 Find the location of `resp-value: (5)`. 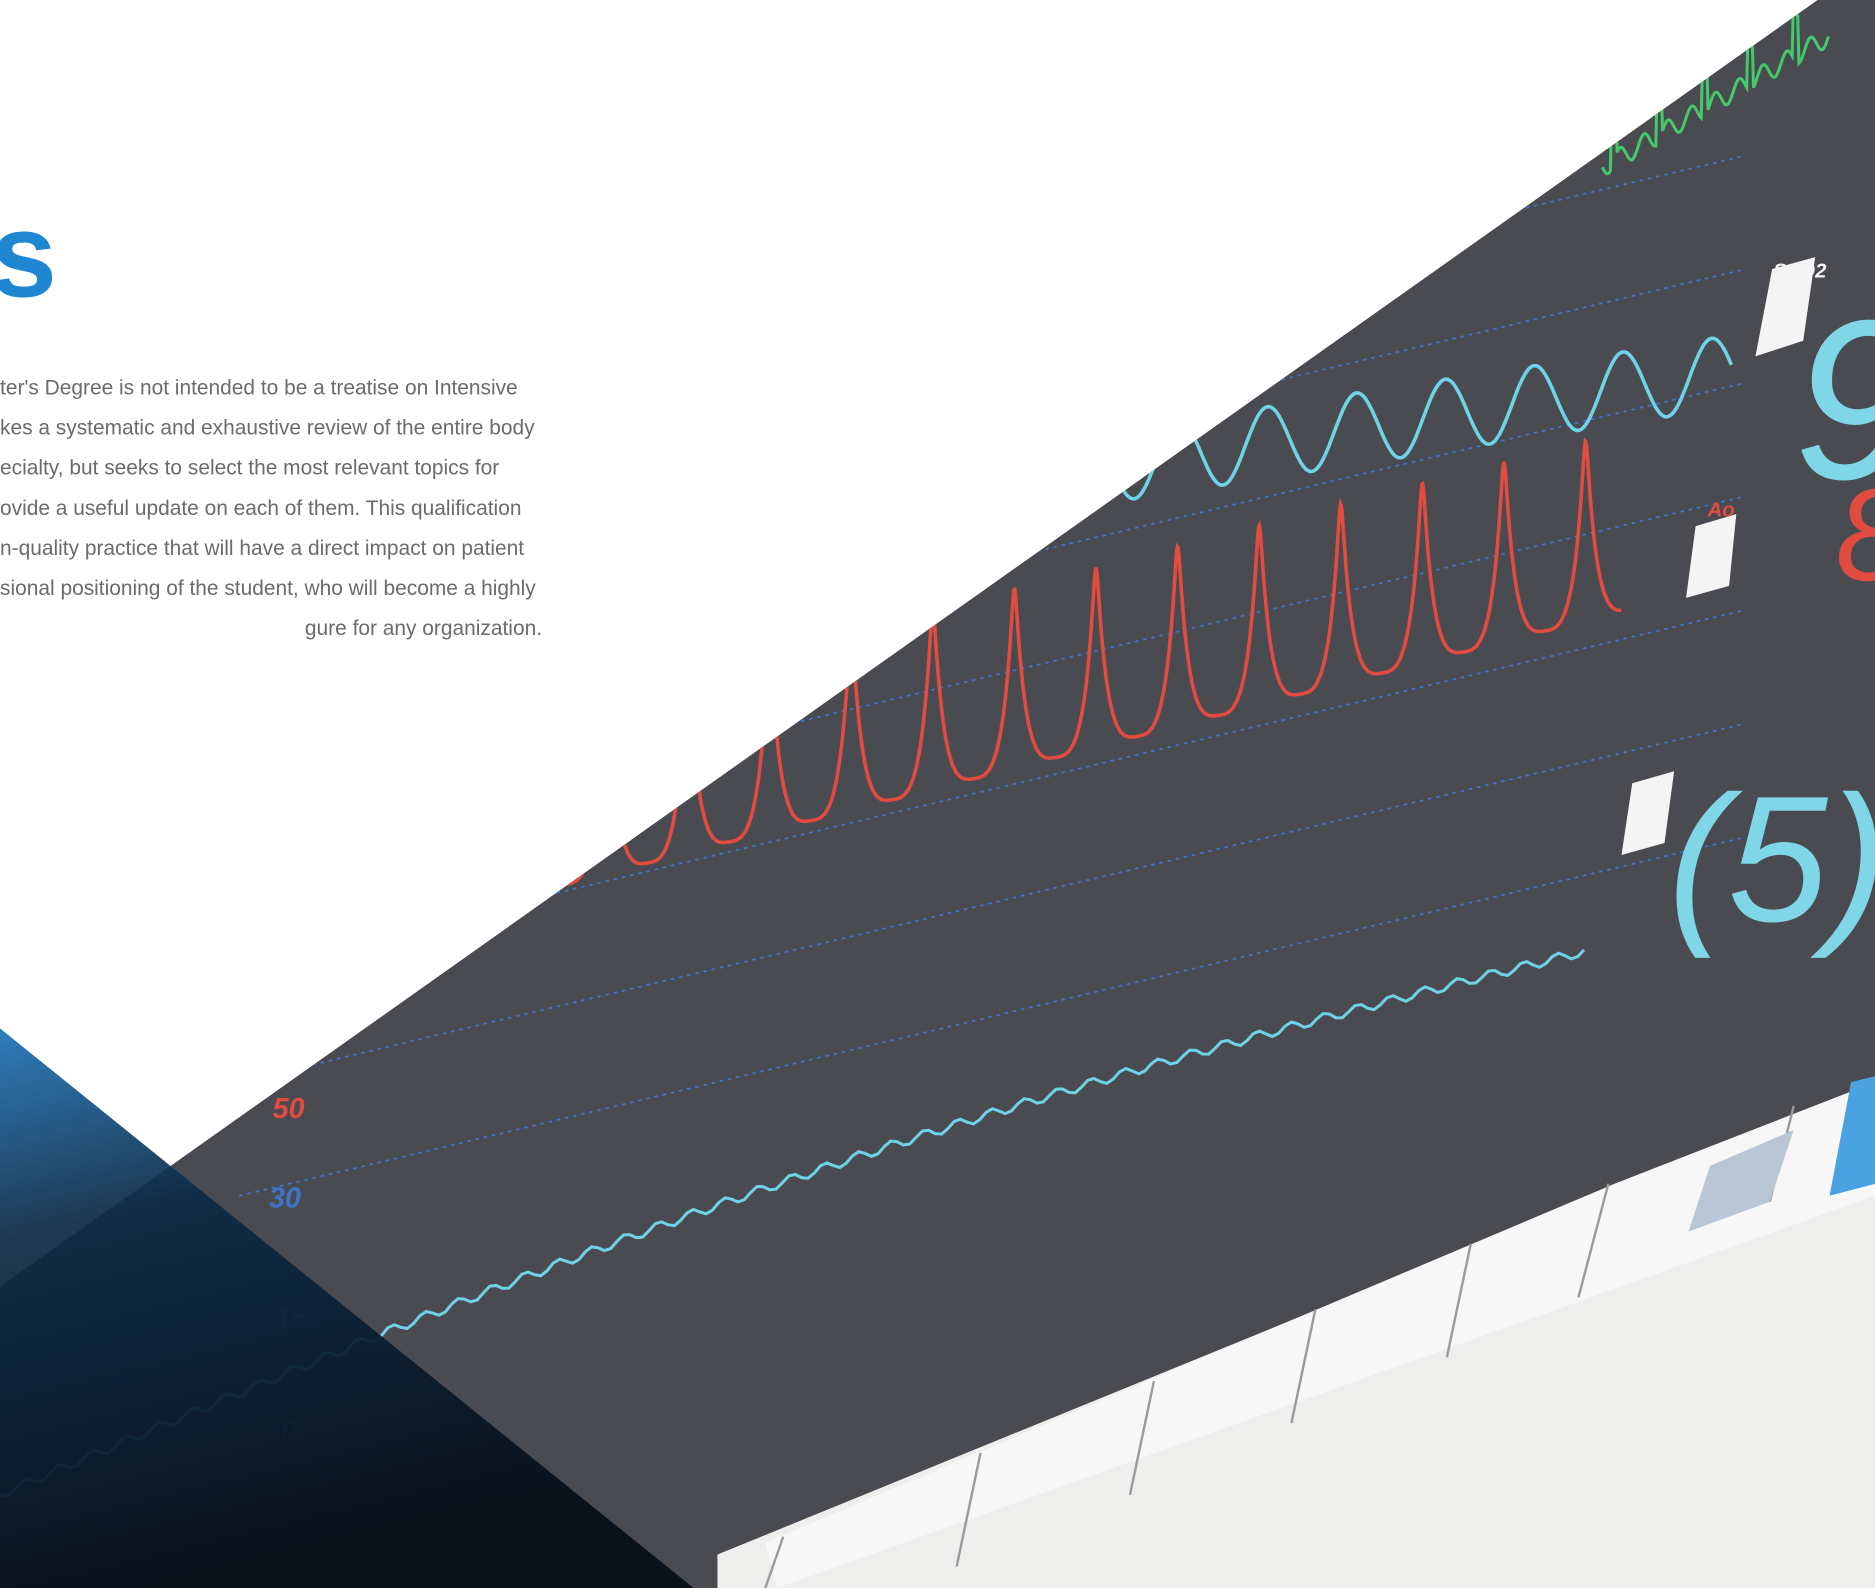

resp-value: (5) is located at coordinates (1771, 860).